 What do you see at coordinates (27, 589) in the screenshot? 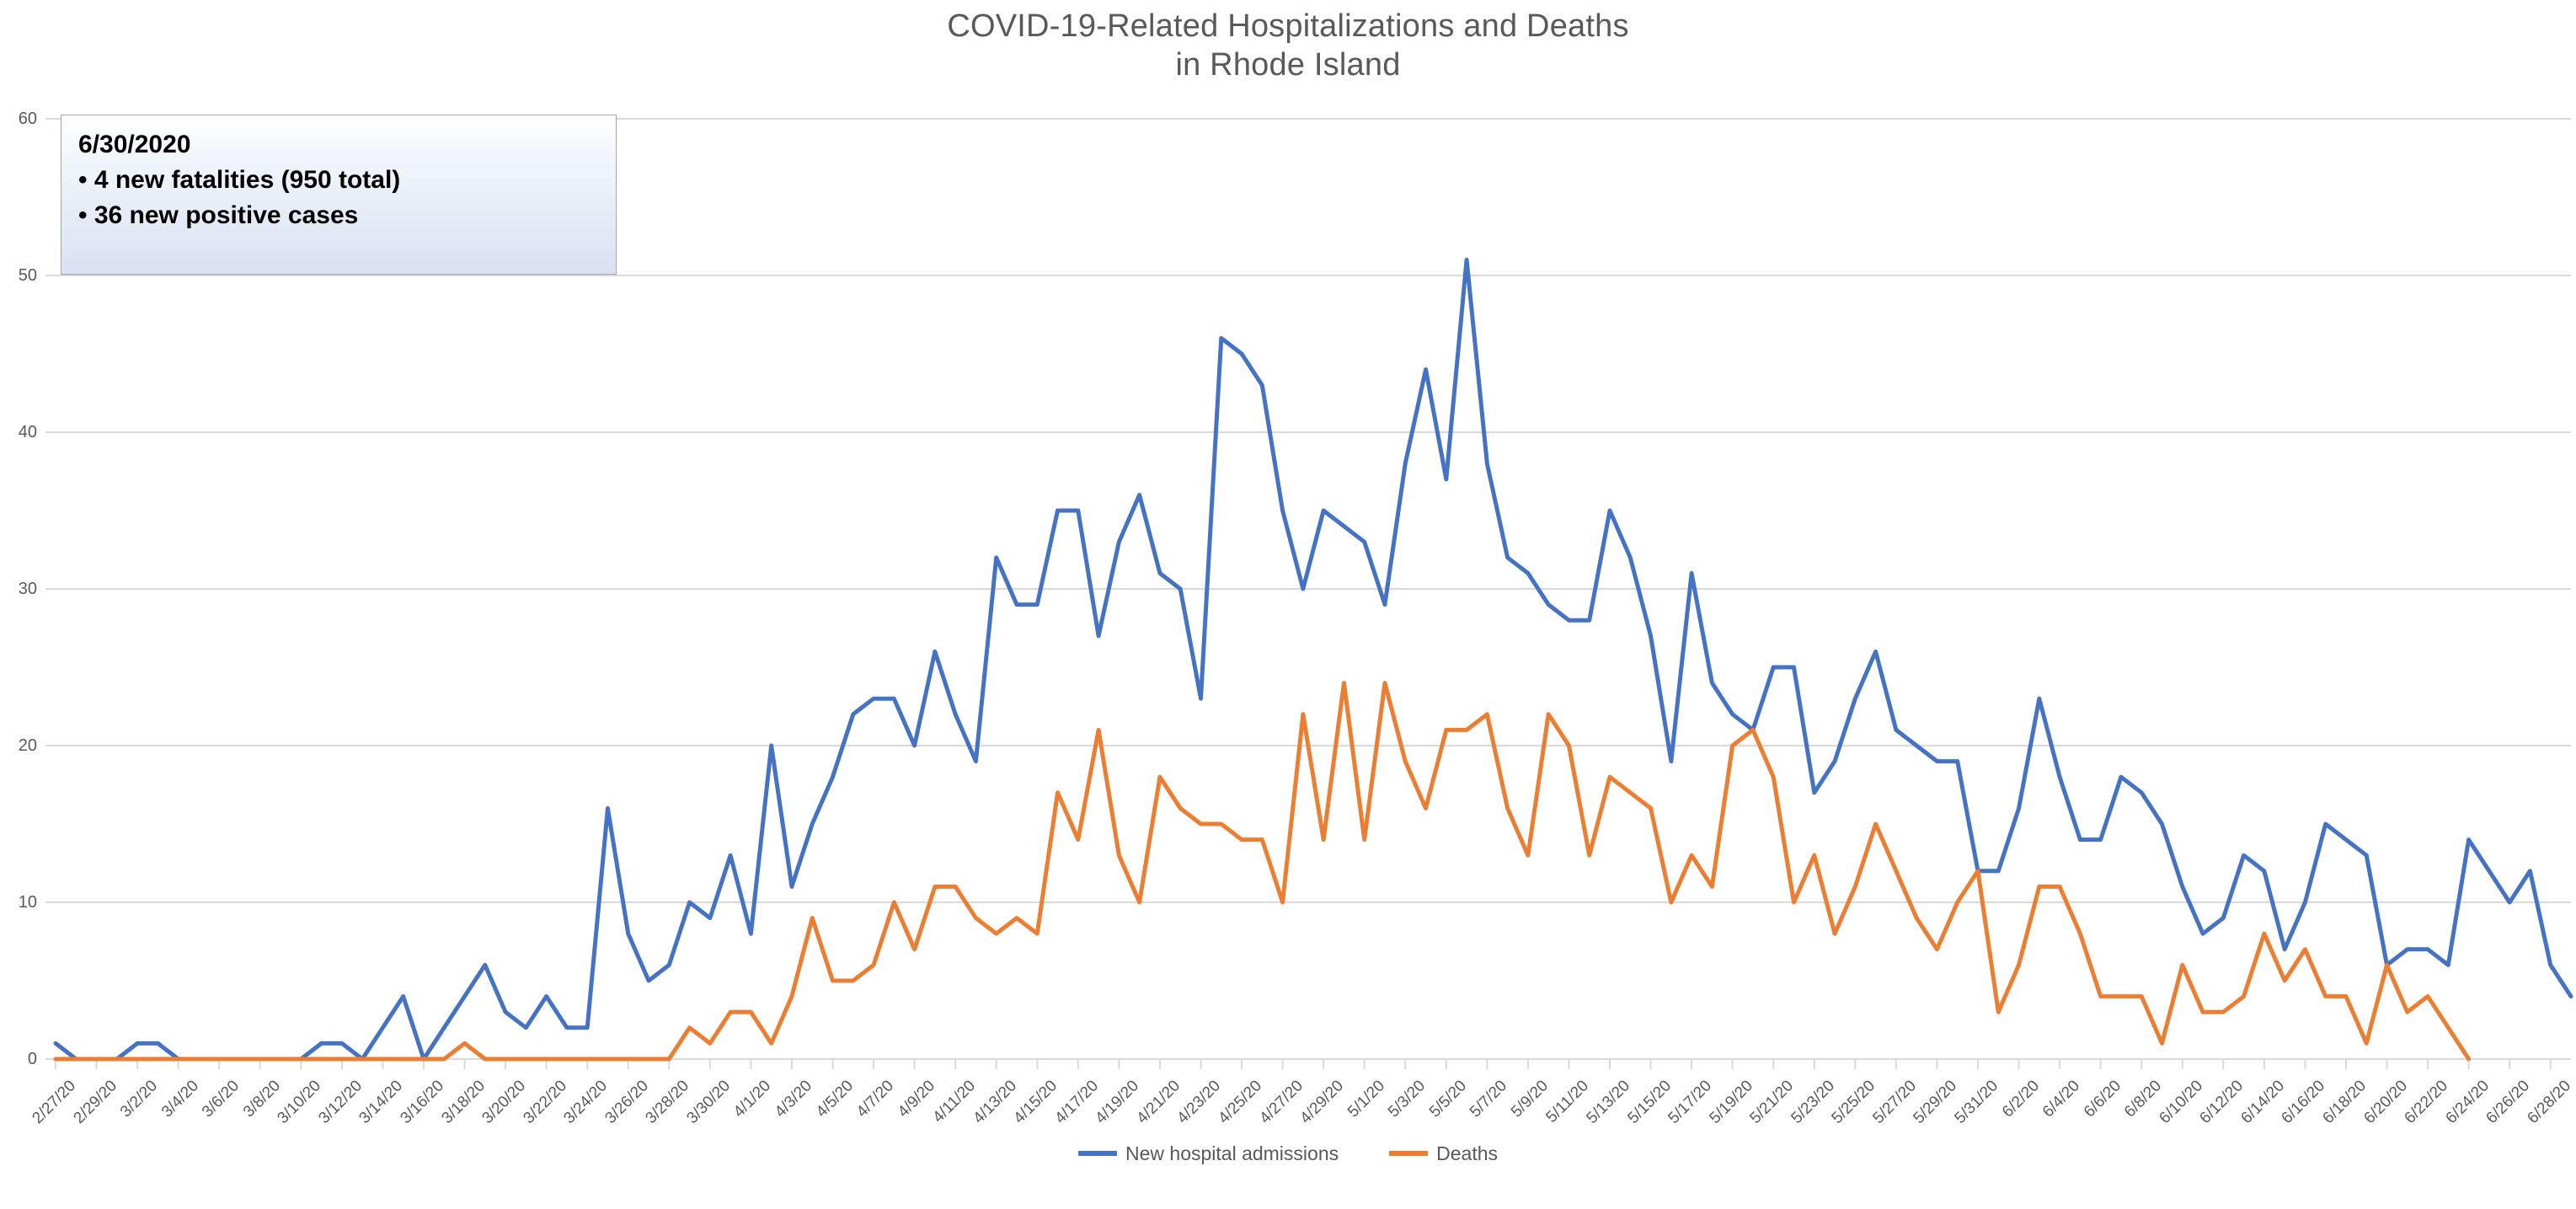
I see `y-axis-label: 30` at bounding box center [27, 589].